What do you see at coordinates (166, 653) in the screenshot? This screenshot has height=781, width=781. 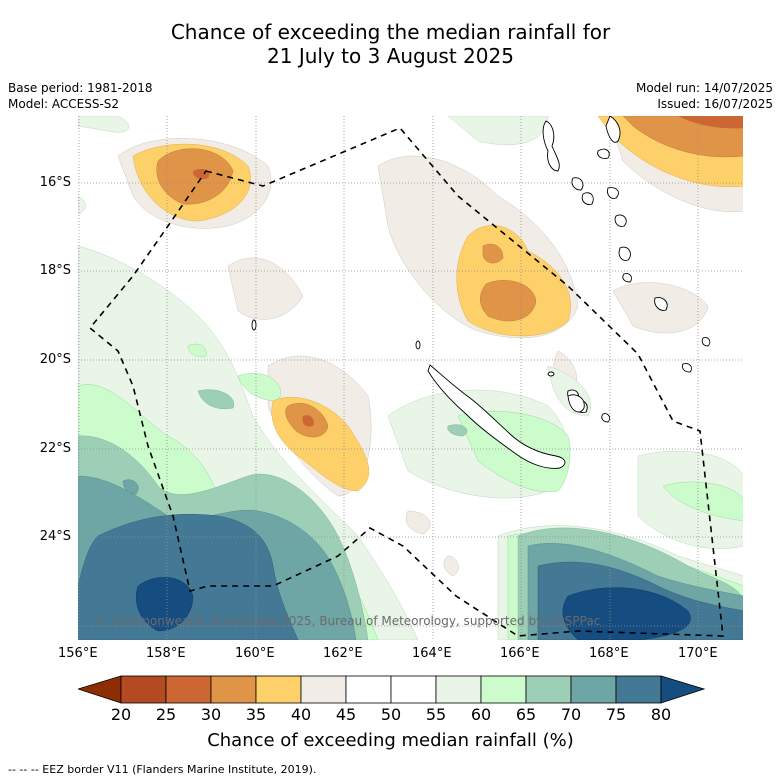 I see `lon-label-158e: 158°E` at bounding box center [166, 653].